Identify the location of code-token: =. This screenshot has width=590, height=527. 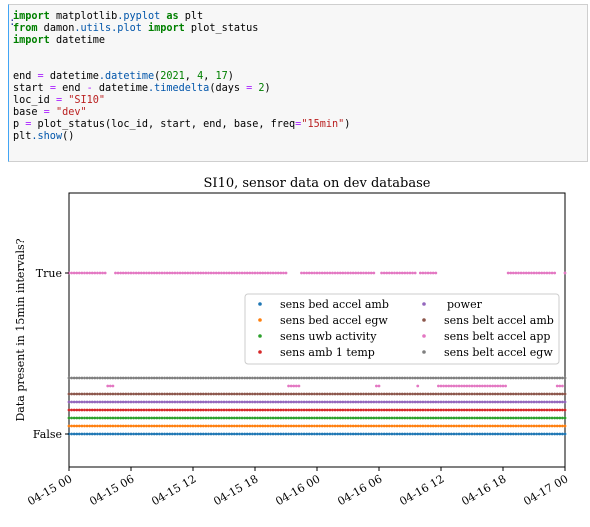
(59, 100).